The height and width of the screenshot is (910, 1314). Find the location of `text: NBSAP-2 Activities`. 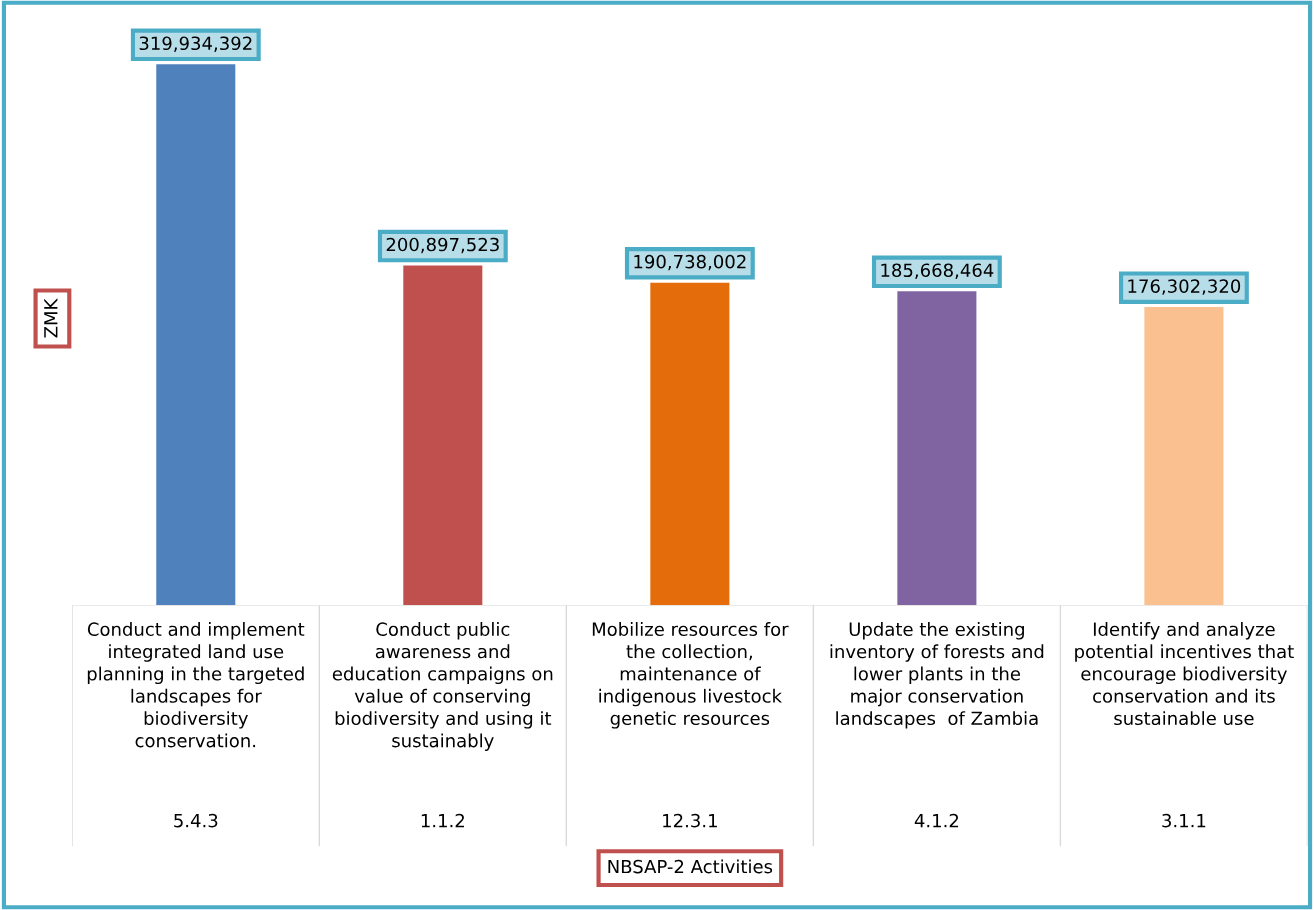

text: NBSAP-2 Activities is located at coordinates (690, 866).